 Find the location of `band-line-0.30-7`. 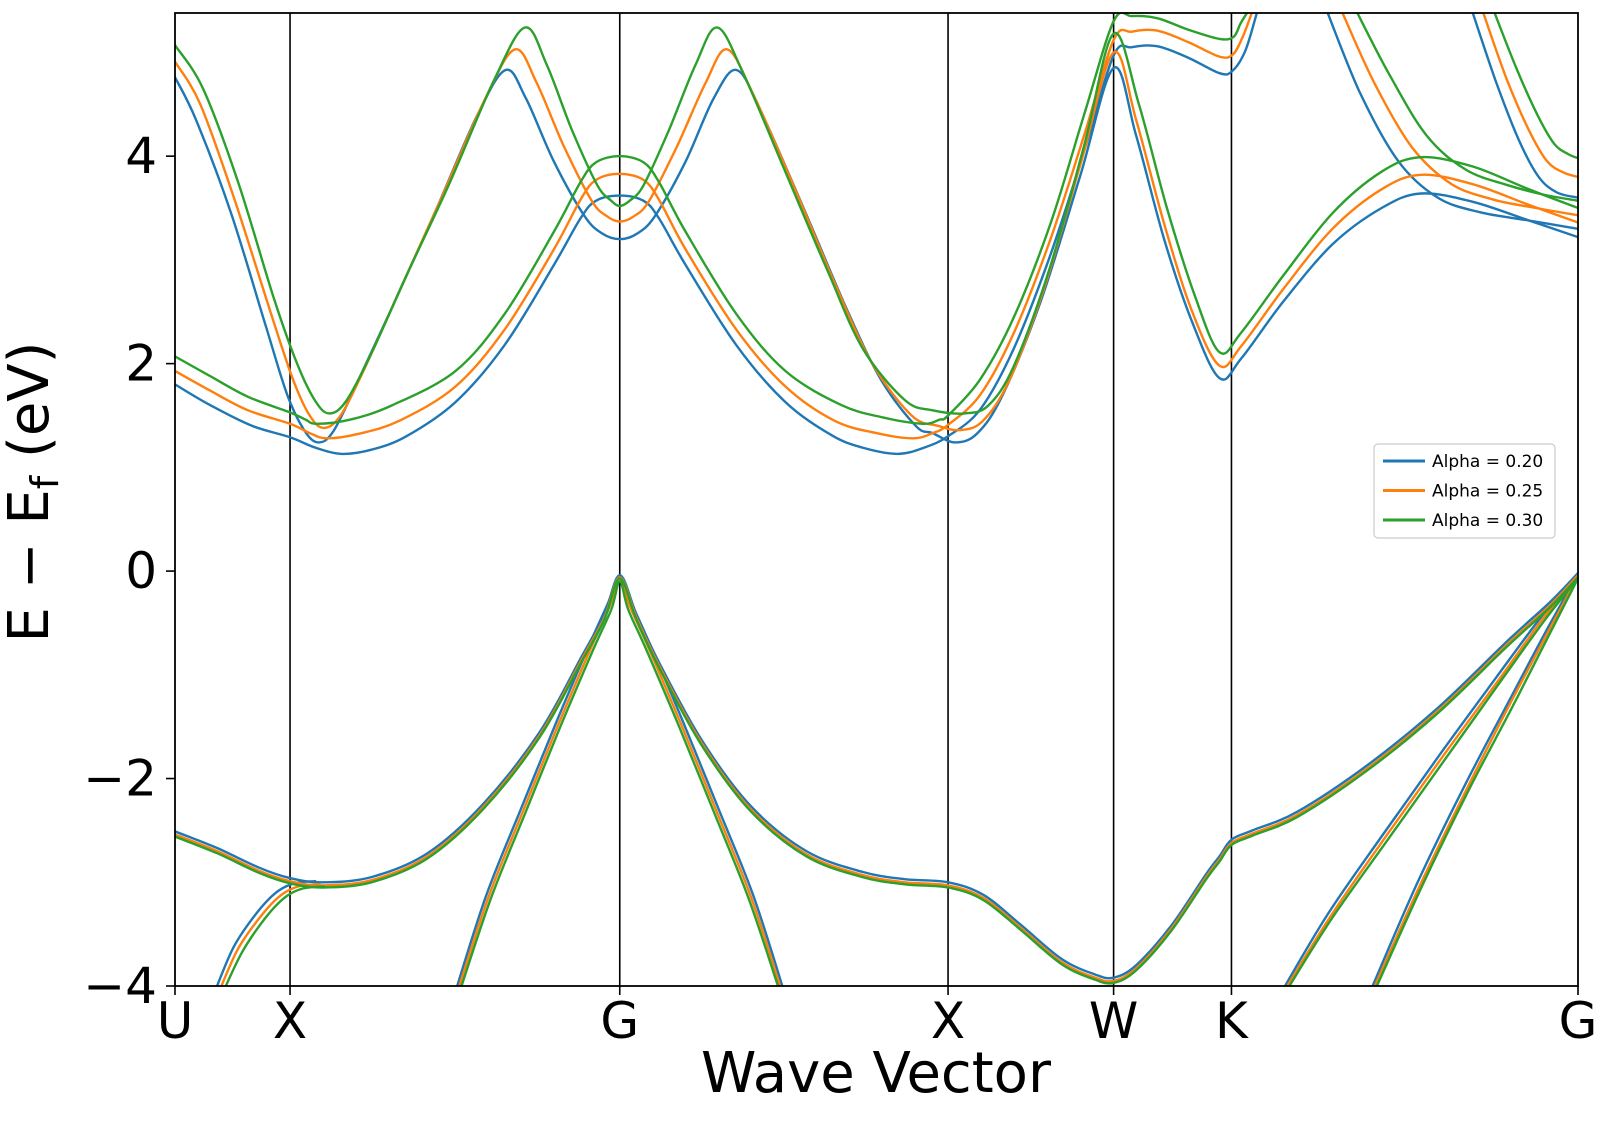

band-line-0.30-7 is located at coordinates (1433, 781).